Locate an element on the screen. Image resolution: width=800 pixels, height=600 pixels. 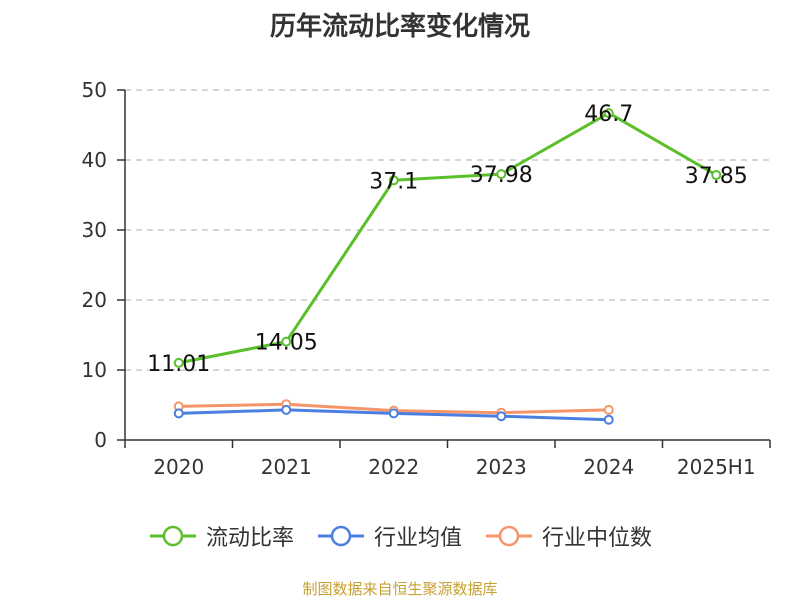
legend-item: 行业中位数 is located at coordinates (568, 536).